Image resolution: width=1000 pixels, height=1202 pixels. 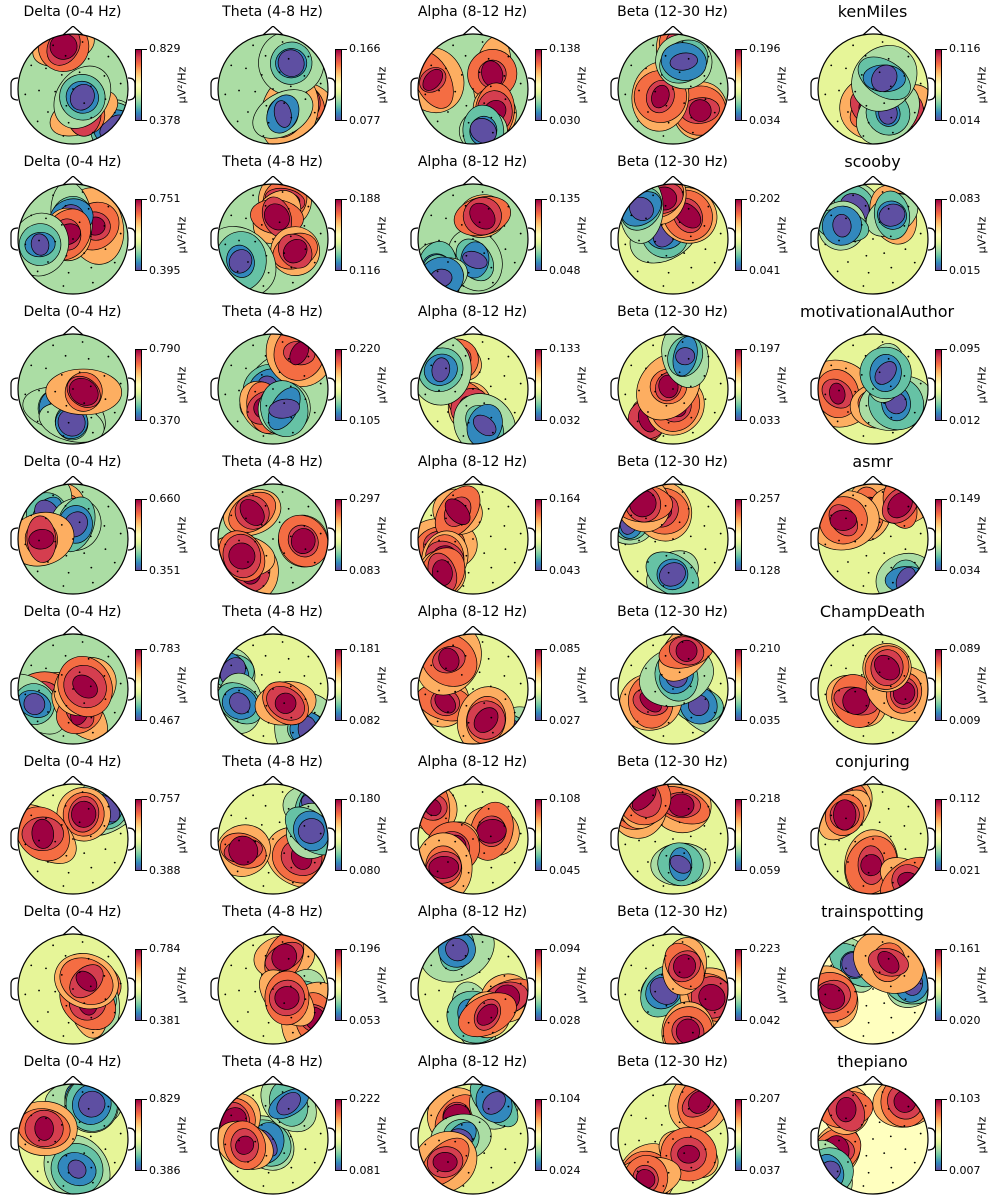 I want to click on colorbar-max-label: 0.089, so click(x=965, y=648).